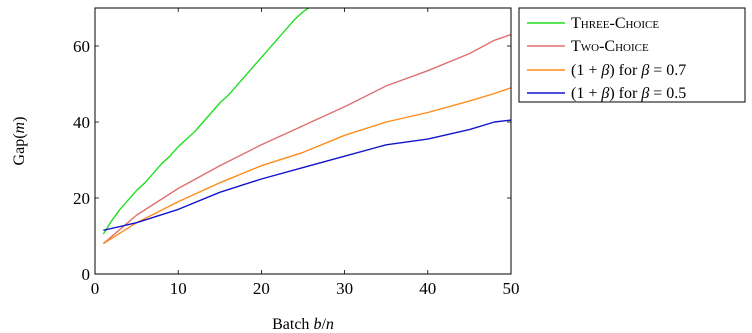 The width and height of the screenshot is (752, 333). What do you see at coordinates (95, 288) in the screenshot?
I see `x-tick-label: 0` at bounding box center [95, 288].